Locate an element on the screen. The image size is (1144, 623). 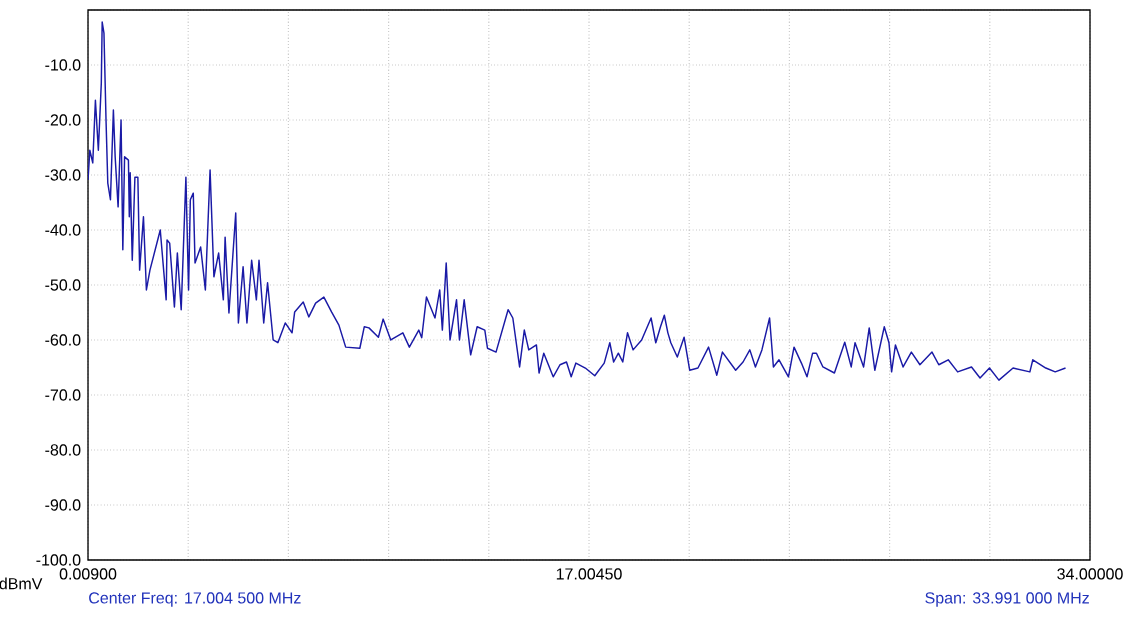
y-tick-label: -100.0 is located at coordinates (58, 560).